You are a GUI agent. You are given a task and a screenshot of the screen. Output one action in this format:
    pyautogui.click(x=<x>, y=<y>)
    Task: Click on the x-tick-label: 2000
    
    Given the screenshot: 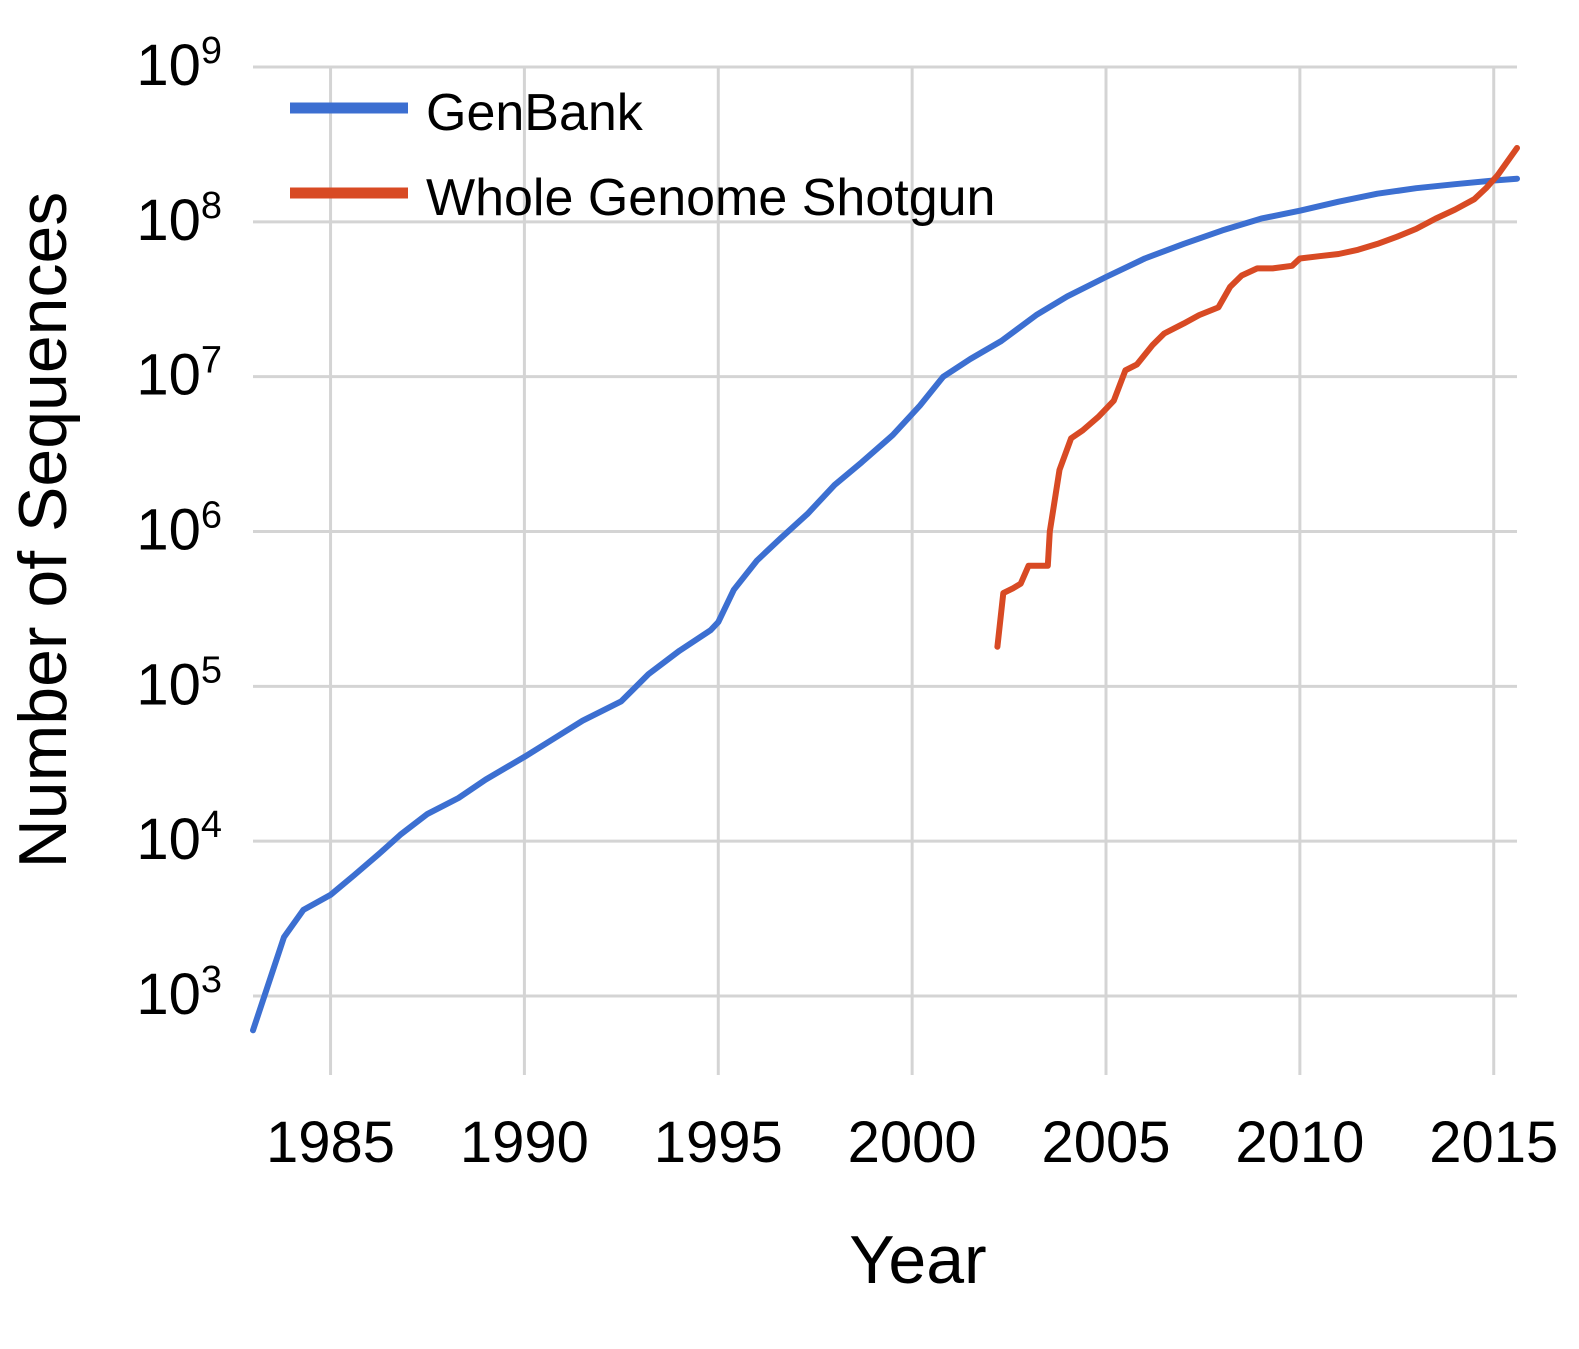 What is the action you would take?
    pyautogui.click(x=912, y=1142)
    